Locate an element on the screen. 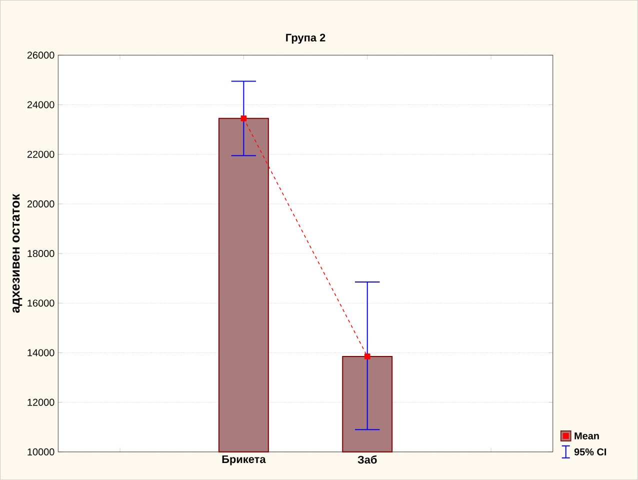 The width and height of the screenshot is (638, 480). y-tick-label: 10000 is located at coordinates (41, 452).